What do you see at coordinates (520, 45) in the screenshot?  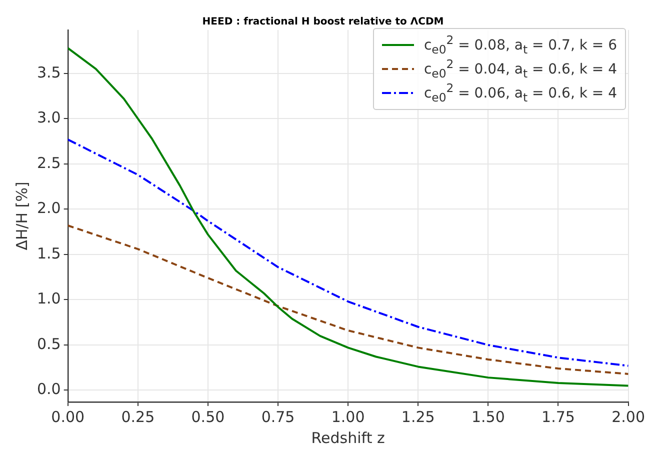 I see `legend-label: c$_{e0}$$^{2}$ = 0.08, a$_{t}$ = 0.7, k = 6` at bounding box center [520, 45].